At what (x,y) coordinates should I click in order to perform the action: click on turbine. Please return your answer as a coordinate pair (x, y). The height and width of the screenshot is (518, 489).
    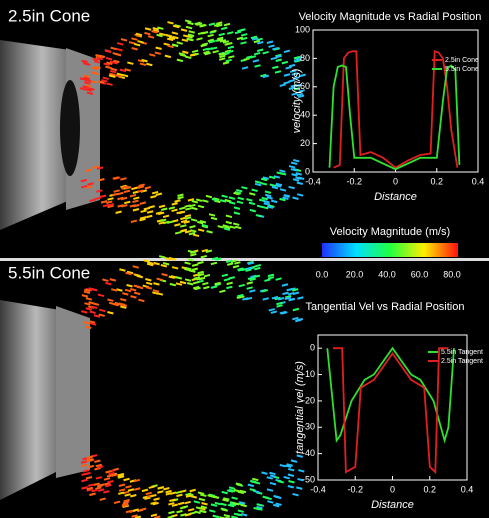
    Looking at the image, I should click on (35, 135).